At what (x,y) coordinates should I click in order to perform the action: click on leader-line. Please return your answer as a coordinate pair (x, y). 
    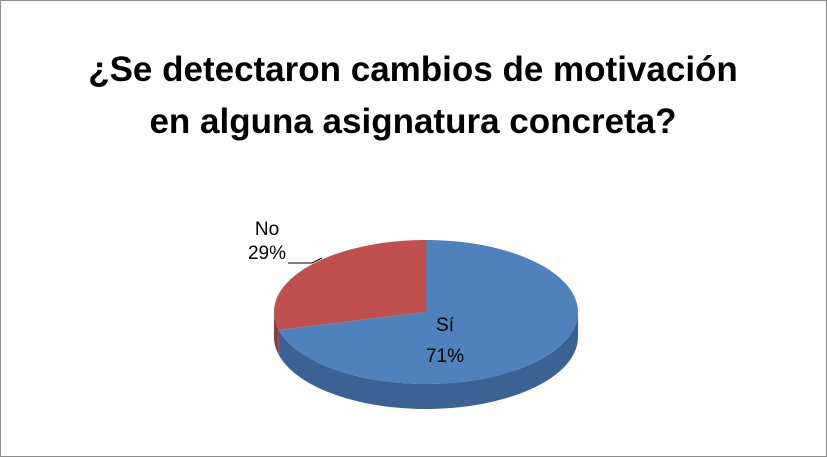
    Looking at the image, I should click on (305, 260).